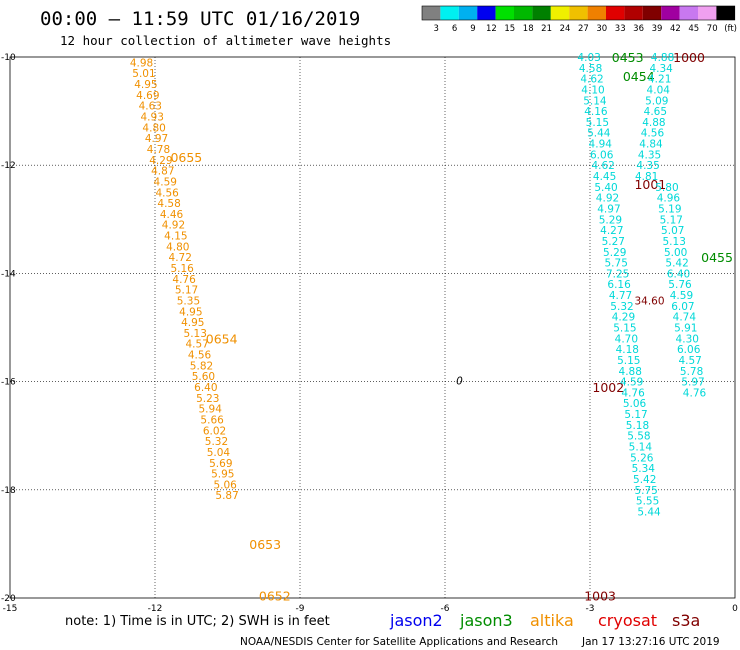 The width and height of the screenshot is (740, 650). Describe the element at coordinates (173, 226) in the screenshot. I see `swh-value-point: 4.92` at that location.